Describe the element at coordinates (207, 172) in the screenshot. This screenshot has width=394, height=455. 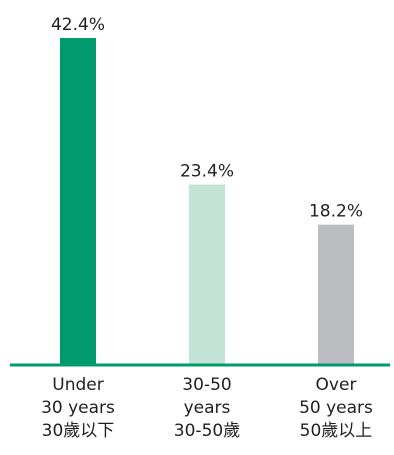
I see `value-label-2: 23.4%` at that location.